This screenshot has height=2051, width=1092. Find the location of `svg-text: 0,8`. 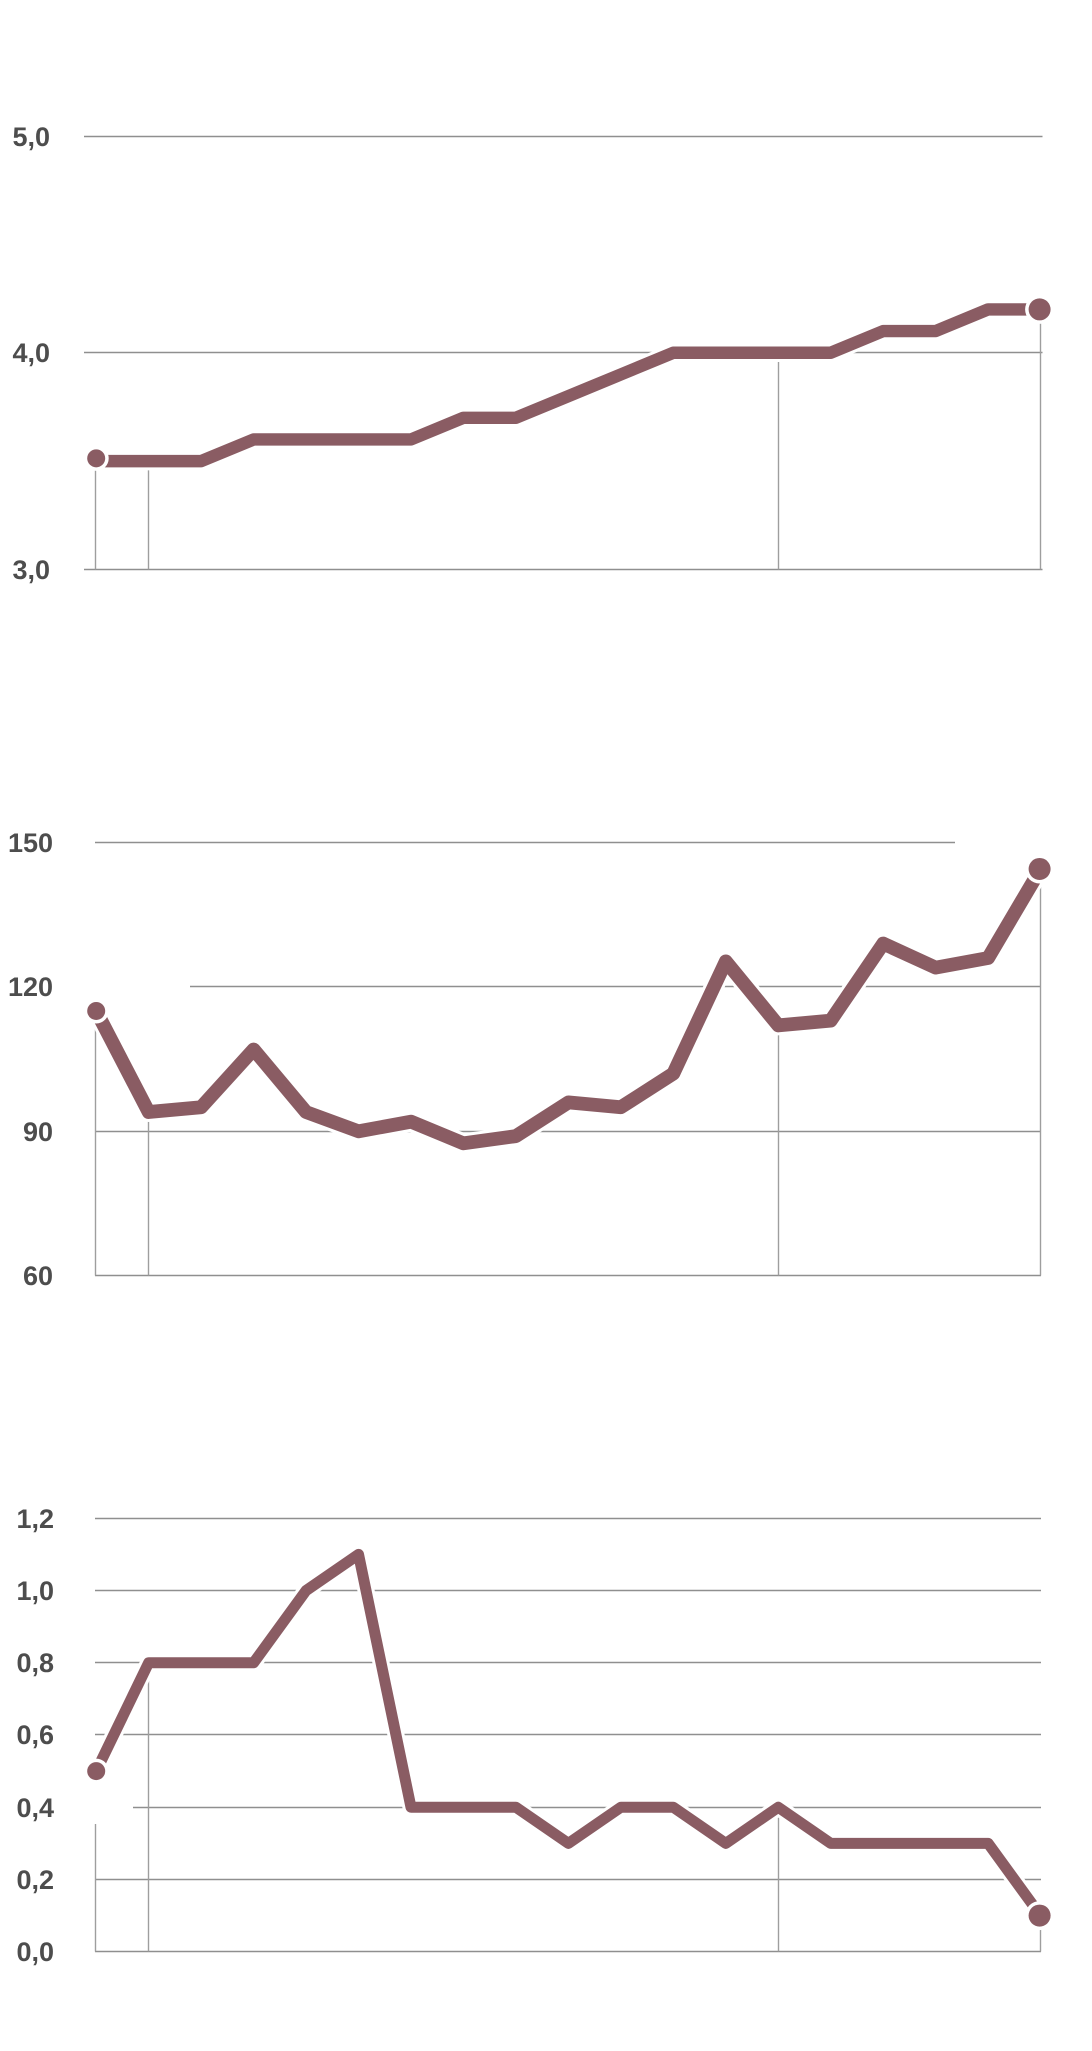

svg-text: 0,8 is located at coordinates (35, 1663).